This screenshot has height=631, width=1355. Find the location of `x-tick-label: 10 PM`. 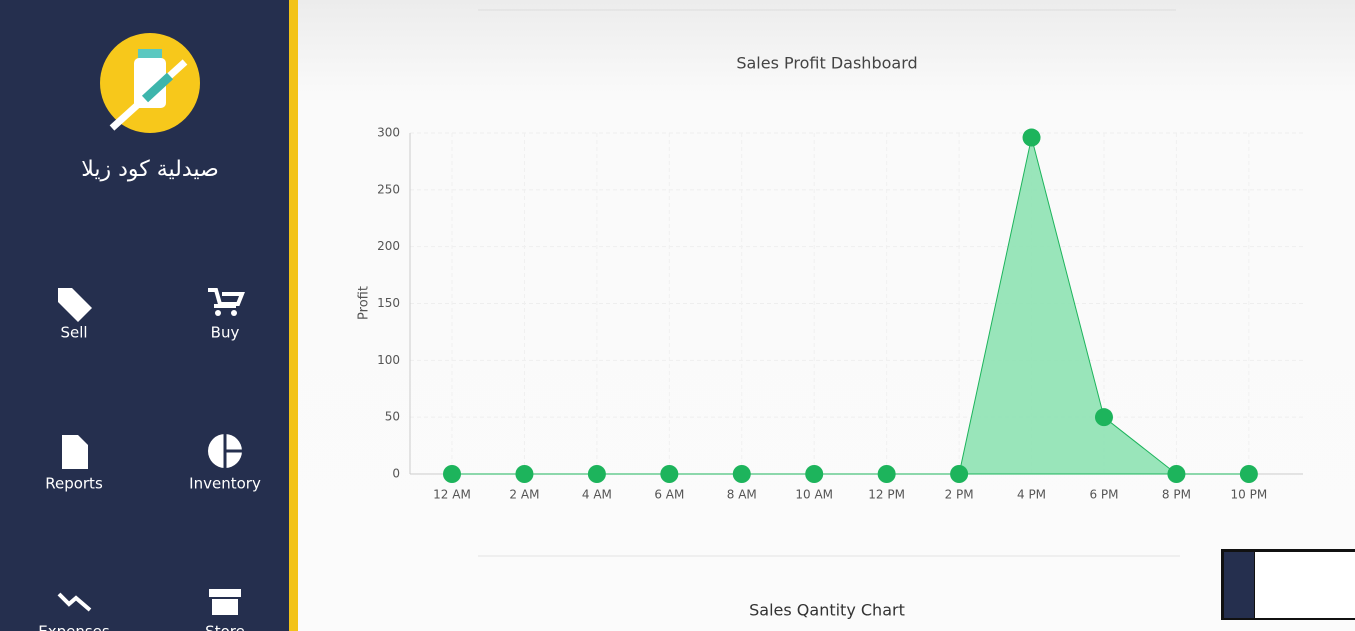

x-tick-label: 10 PM is located at coordinates (1249, 495).